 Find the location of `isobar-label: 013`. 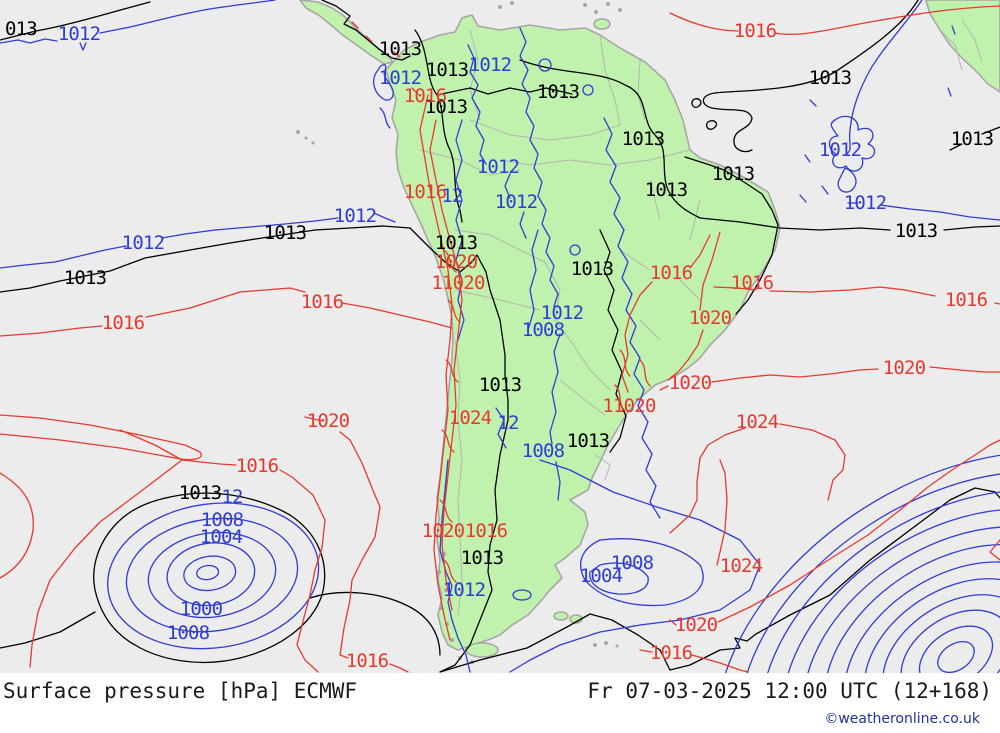

isobar-label: 013 is located at coordinates (21, 29).